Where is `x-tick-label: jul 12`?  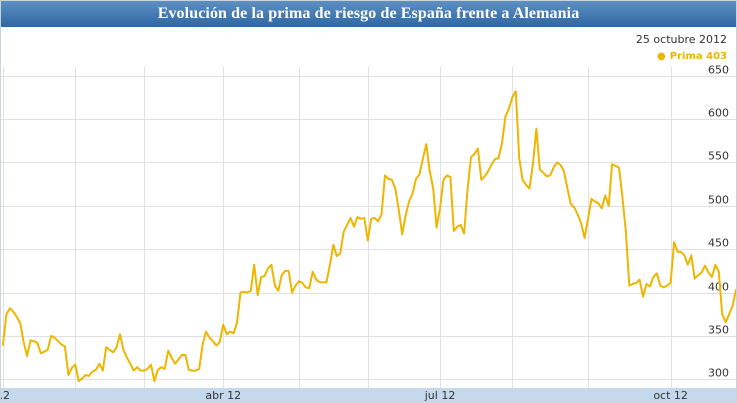
x-tick-label: jul 12 is located at coordinates (440, 395).